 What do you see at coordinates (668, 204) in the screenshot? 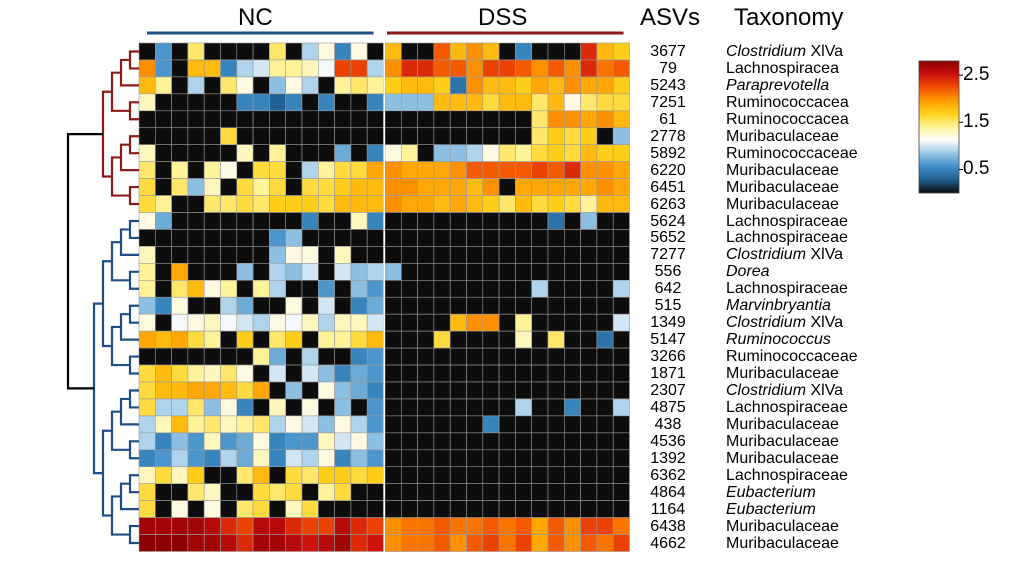
I see `asv-label: 6263` at bounding box center [668, 204].